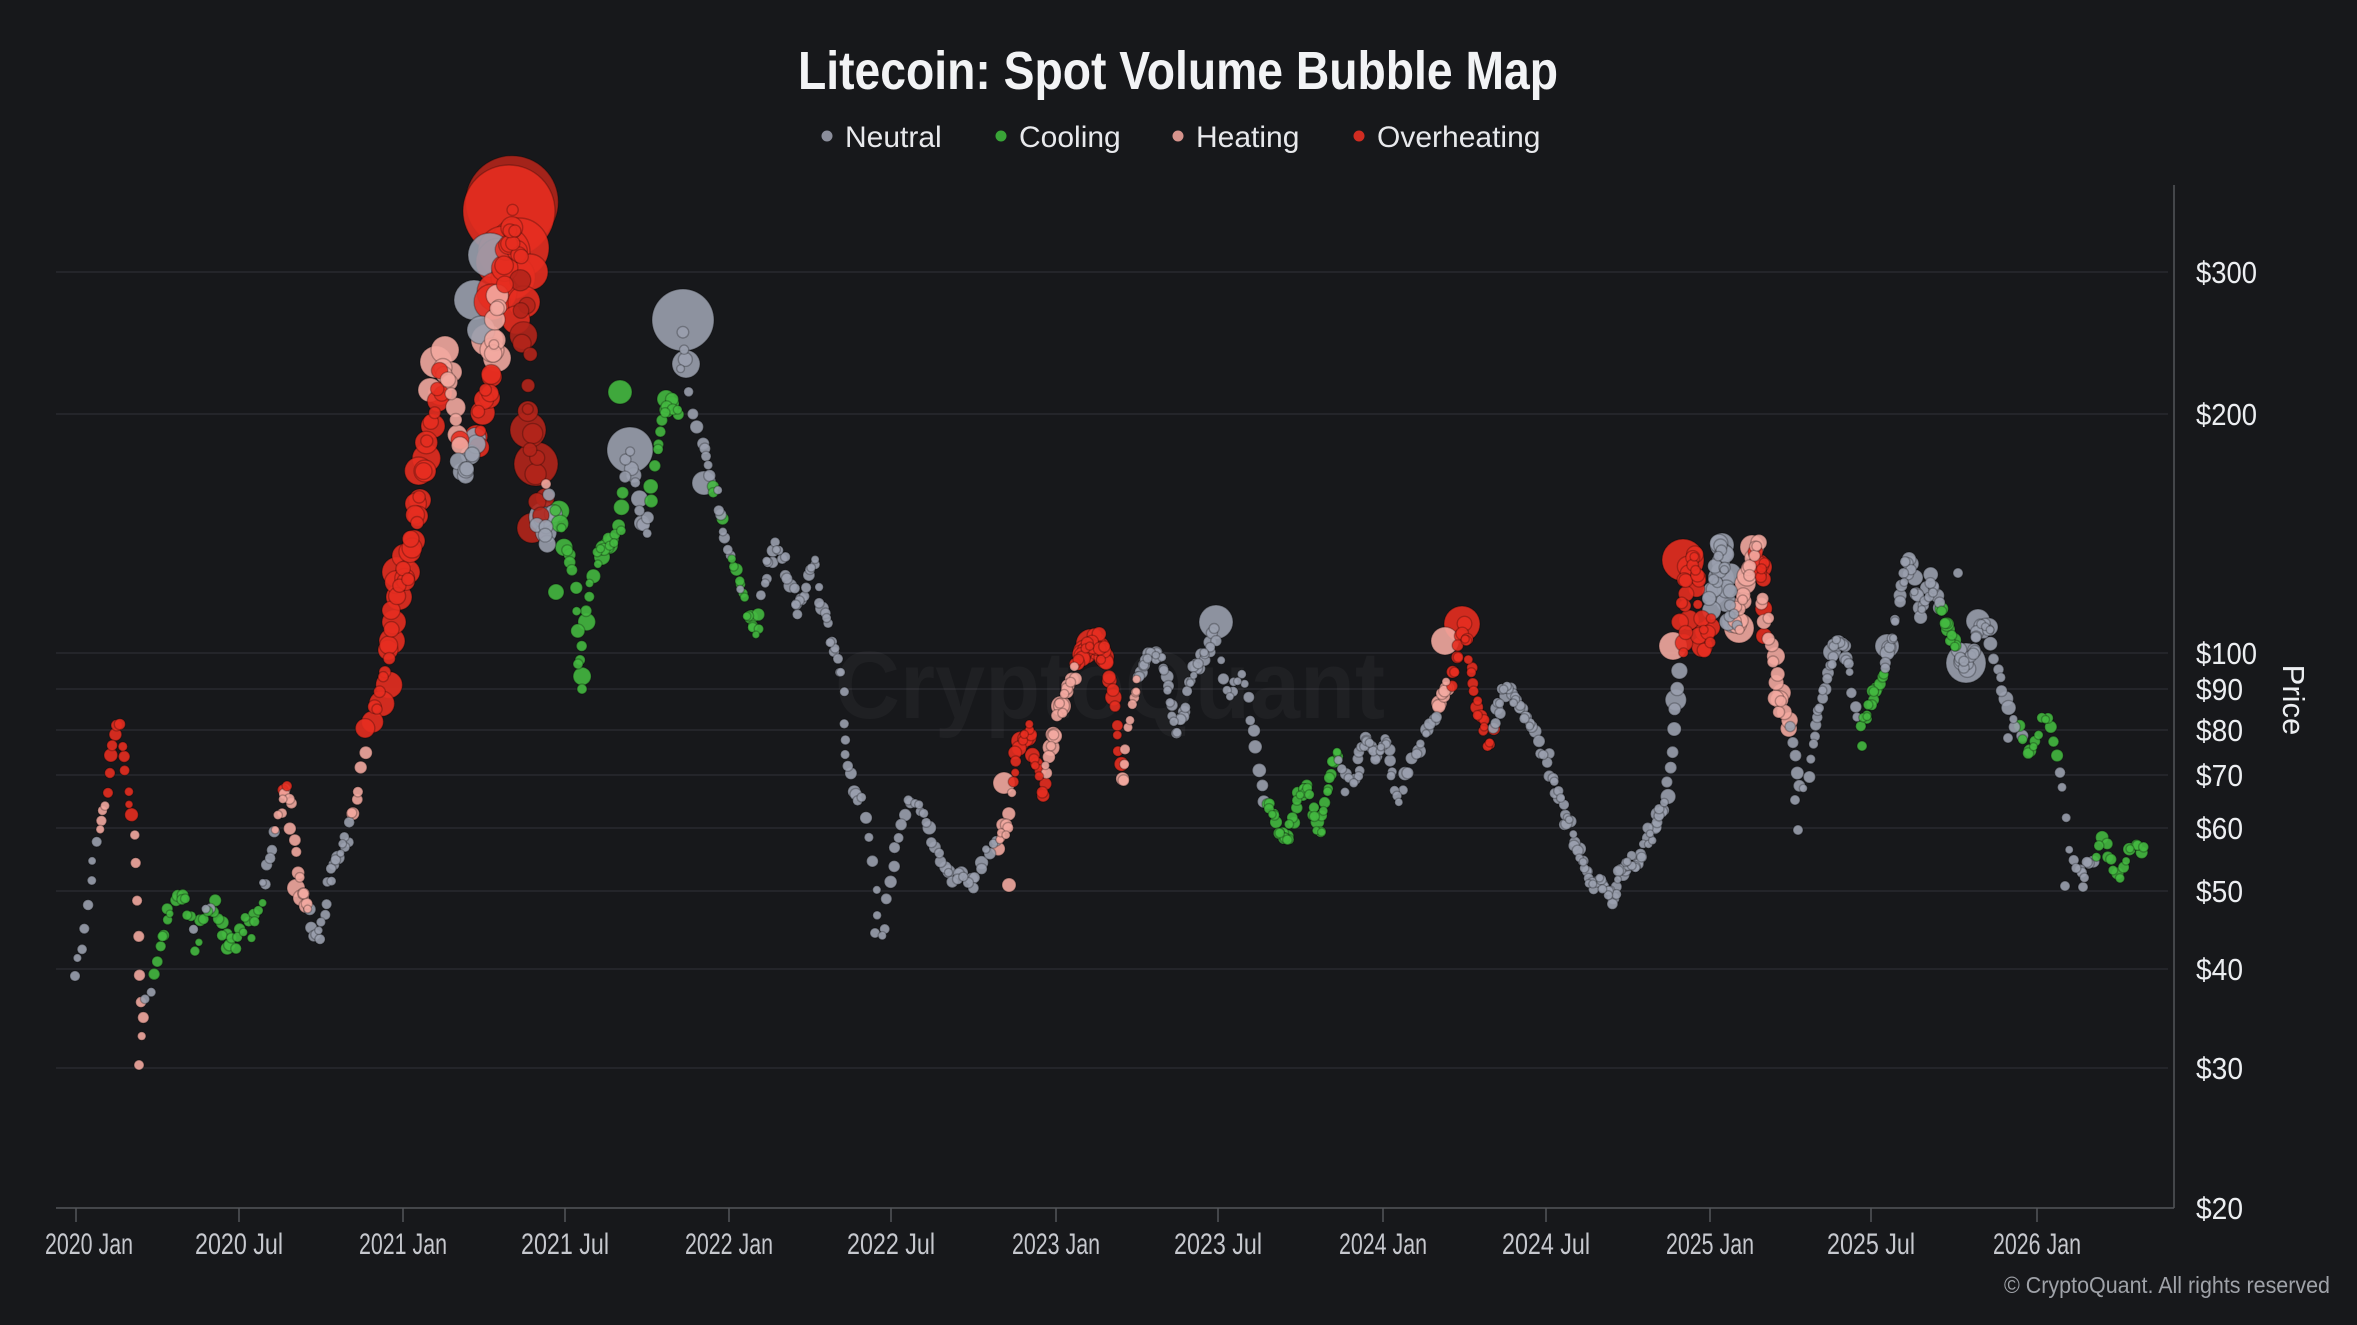 The width and height of the screenshot is (2357, 1325). I want to click on svg-text:Litecoin: Spot Volume Bubble M: Litecoin: Spot Volume Bubble Map, so click(1178, 71).